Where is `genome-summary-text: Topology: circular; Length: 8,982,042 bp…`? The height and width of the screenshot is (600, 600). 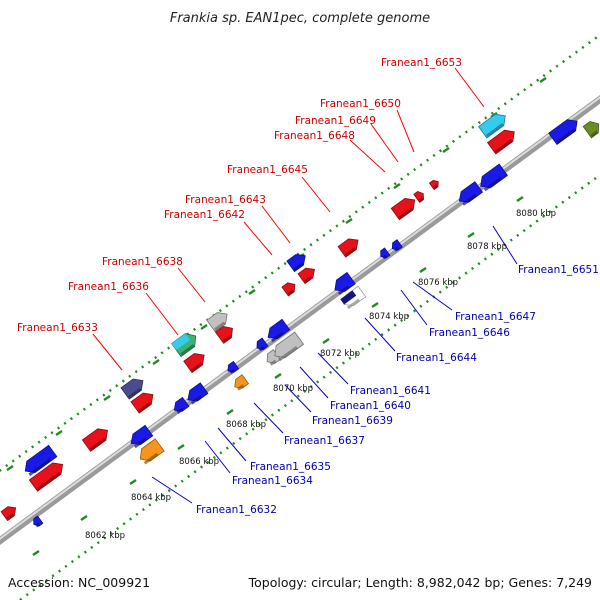 genome-summary-text: Topology: circular; Length: 8,982,042 bp… is located at coordinates (420, 582).